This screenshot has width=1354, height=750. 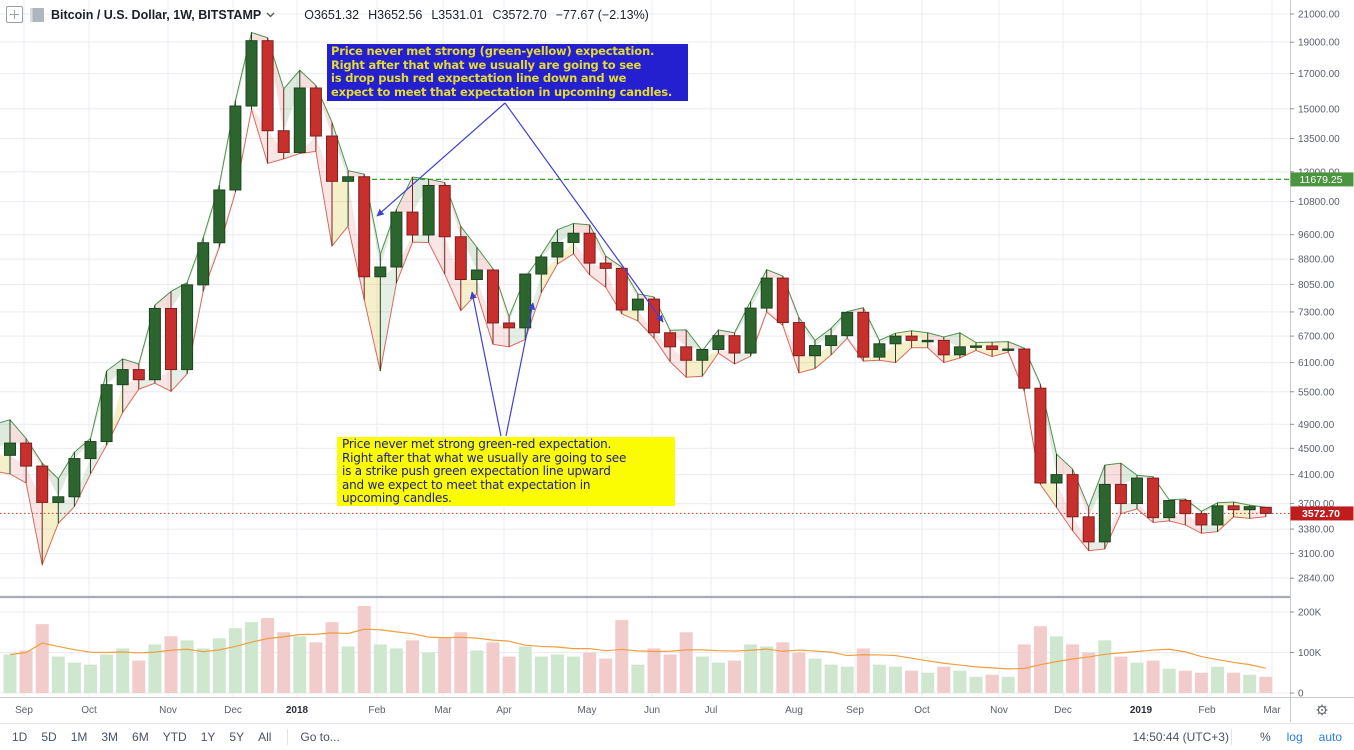 I want to click on price-tick: 10800.00, so click(x=1319, y=202).